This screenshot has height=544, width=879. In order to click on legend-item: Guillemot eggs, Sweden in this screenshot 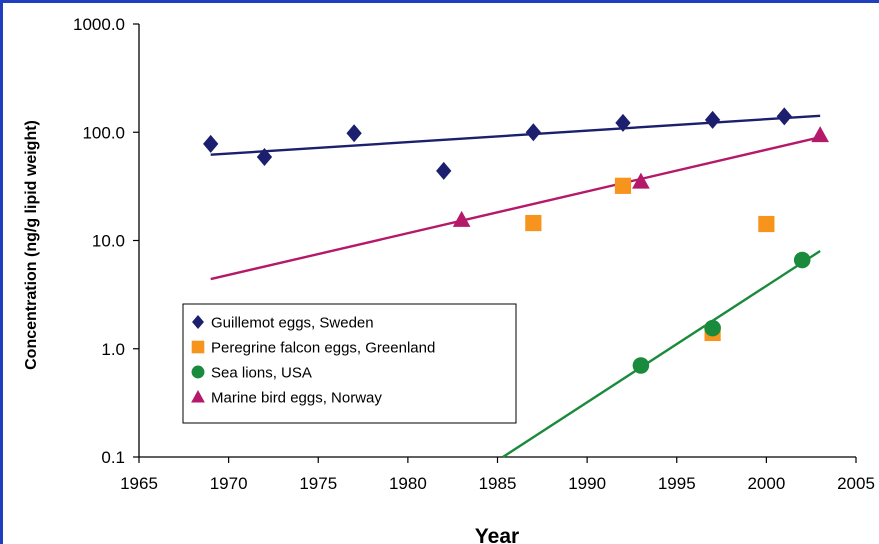, I will do `click(283, 323)`.